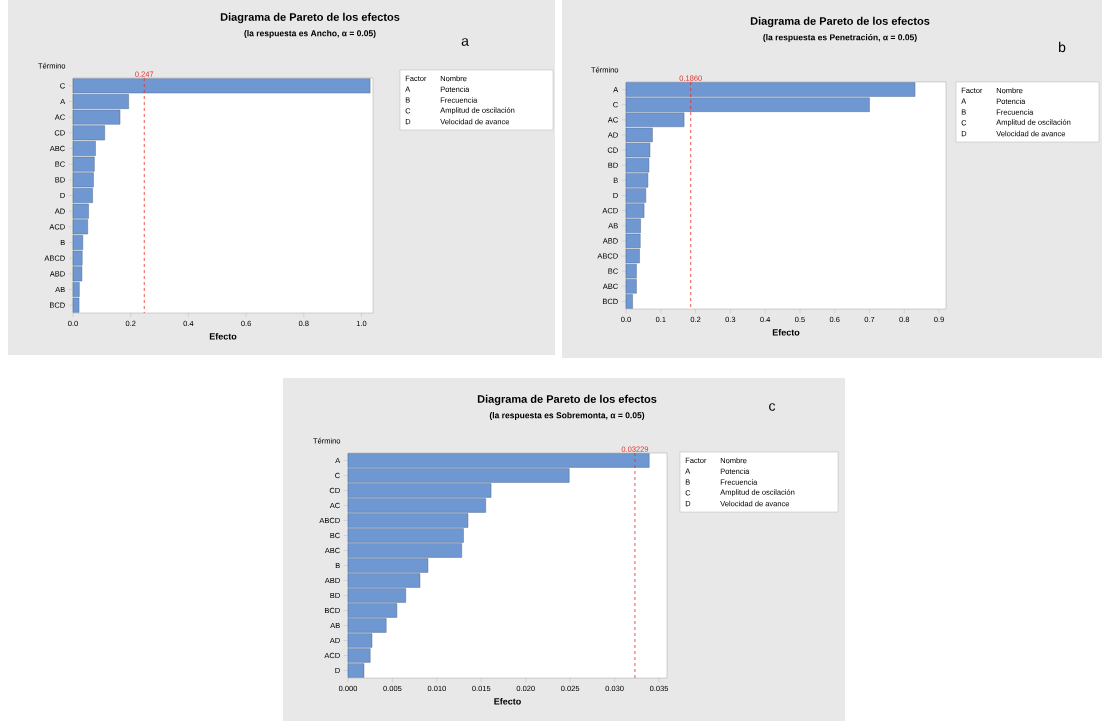 The image size is (1102, 721). I want to click on chart-subtitle: (la respuesta es Penetración, α = 0.05), so click(840, 37).